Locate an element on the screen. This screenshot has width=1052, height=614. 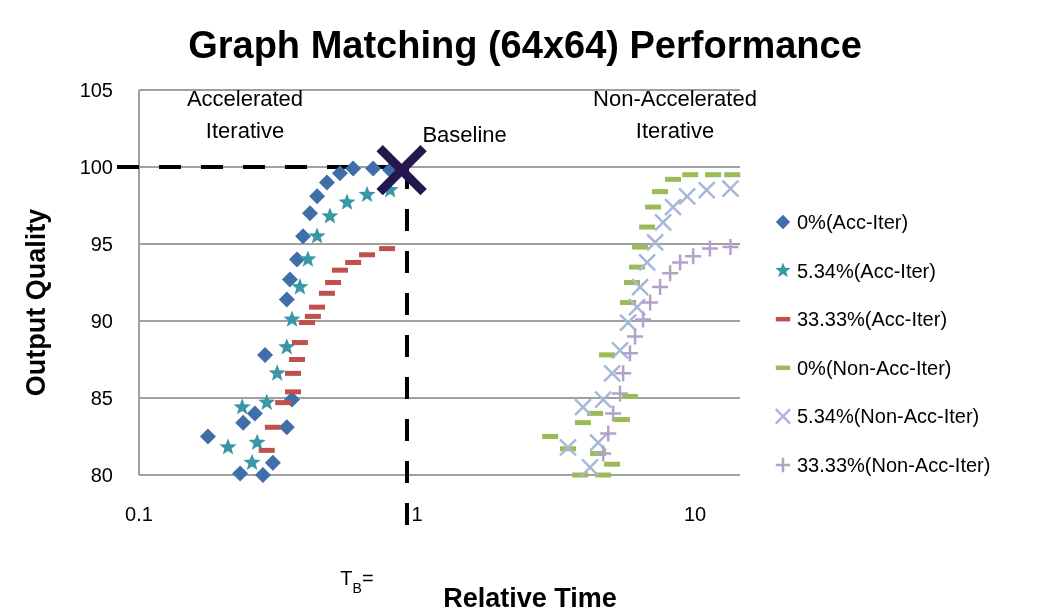
y-tick-label: 85 is located at coordinates (101, 398).